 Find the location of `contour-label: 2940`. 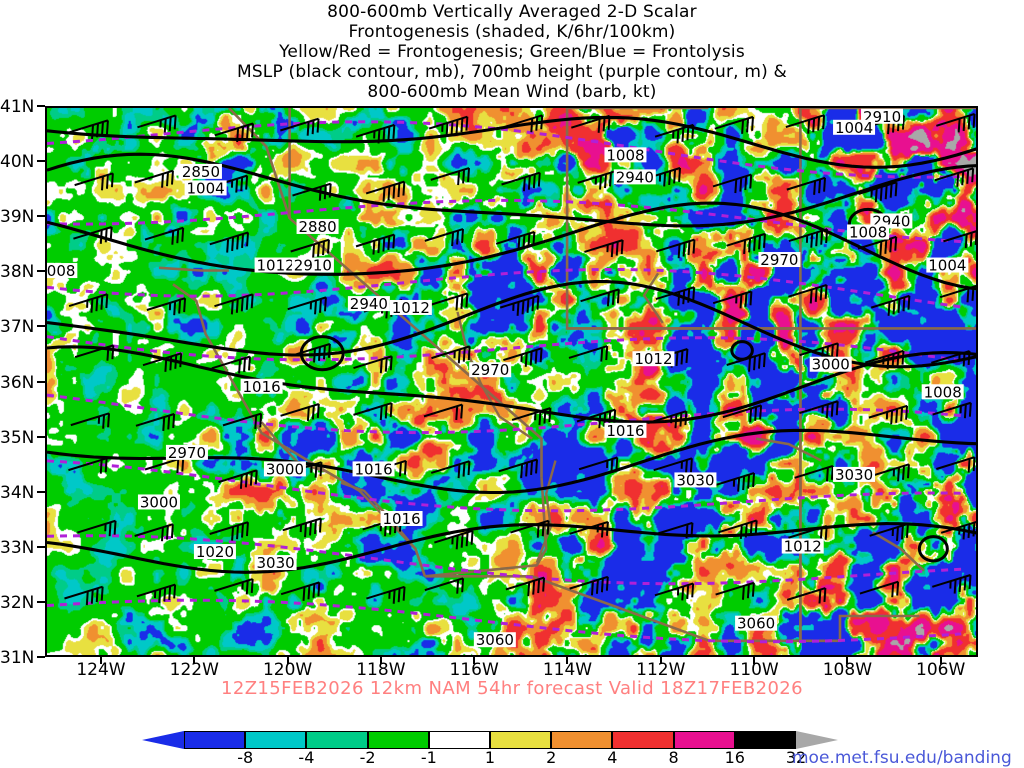

contour-label: 2940 is located at coordinates (369, 304).